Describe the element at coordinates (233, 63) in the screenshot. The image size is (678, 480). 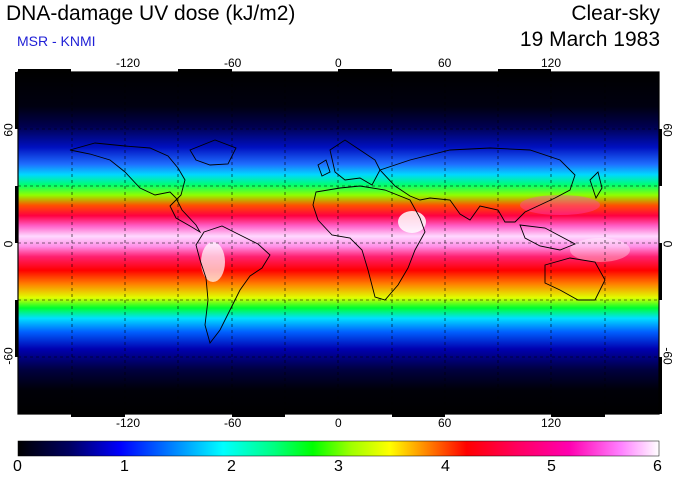
I see `lon-tick-top: -60` at that location.